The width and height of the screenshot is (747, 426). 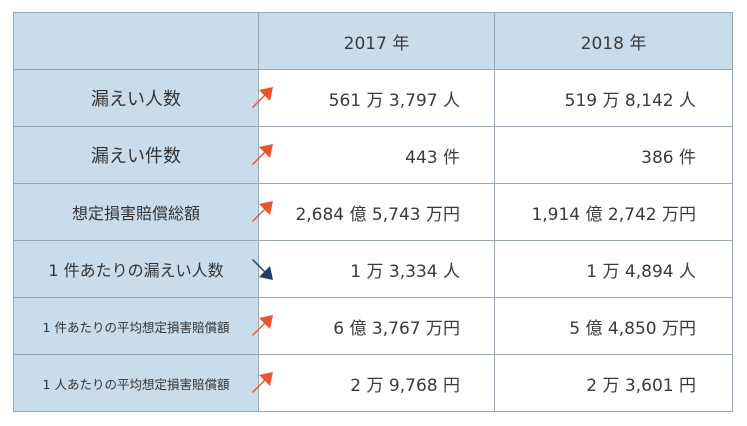 I want to click on value-2017-cell: 1 万 3,334 人, so click(x=373, y=269).